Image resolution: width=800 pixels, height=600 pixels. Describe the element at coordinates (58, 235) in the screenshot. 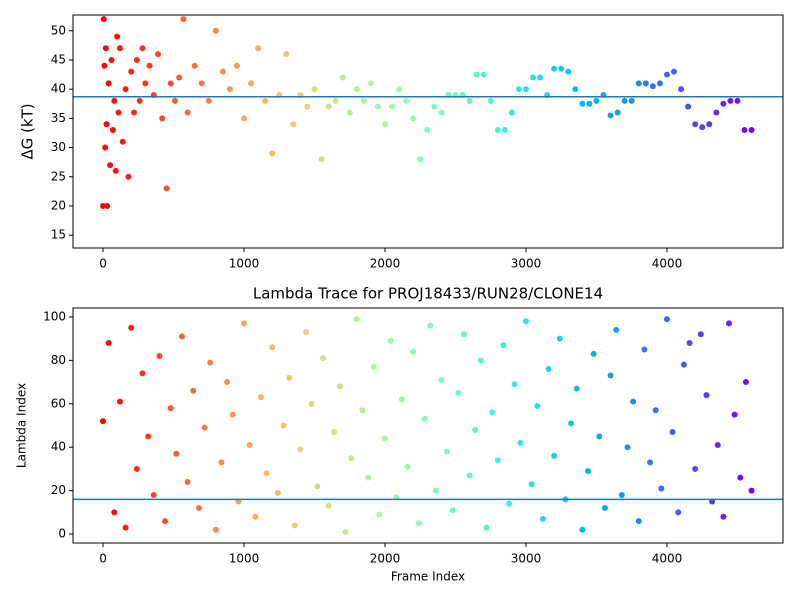

I see `y-tick-label: 15` at that location.